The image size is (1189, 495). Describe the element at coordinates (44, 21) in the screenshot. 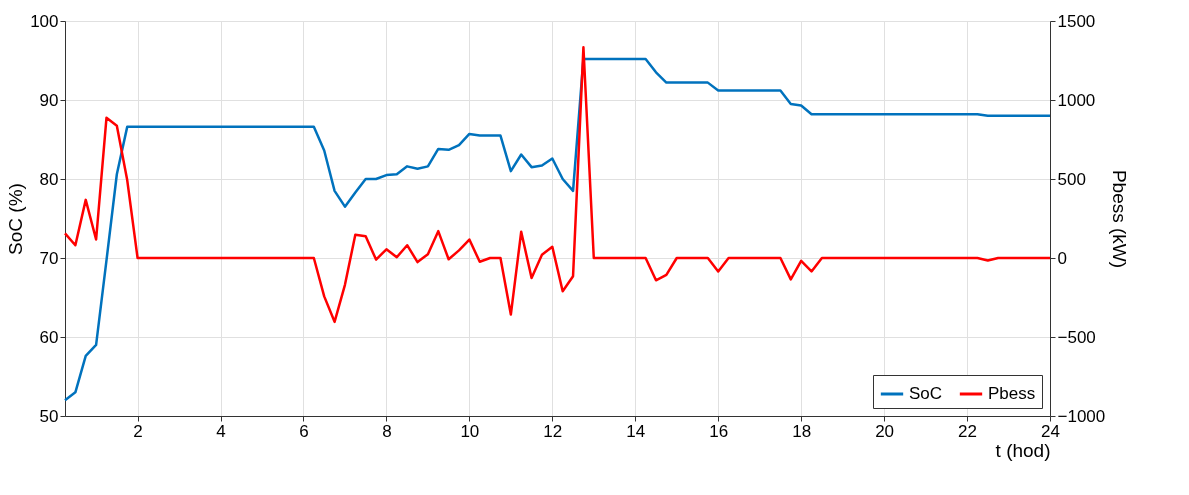

I see `y-tick-label: 100` at that location.